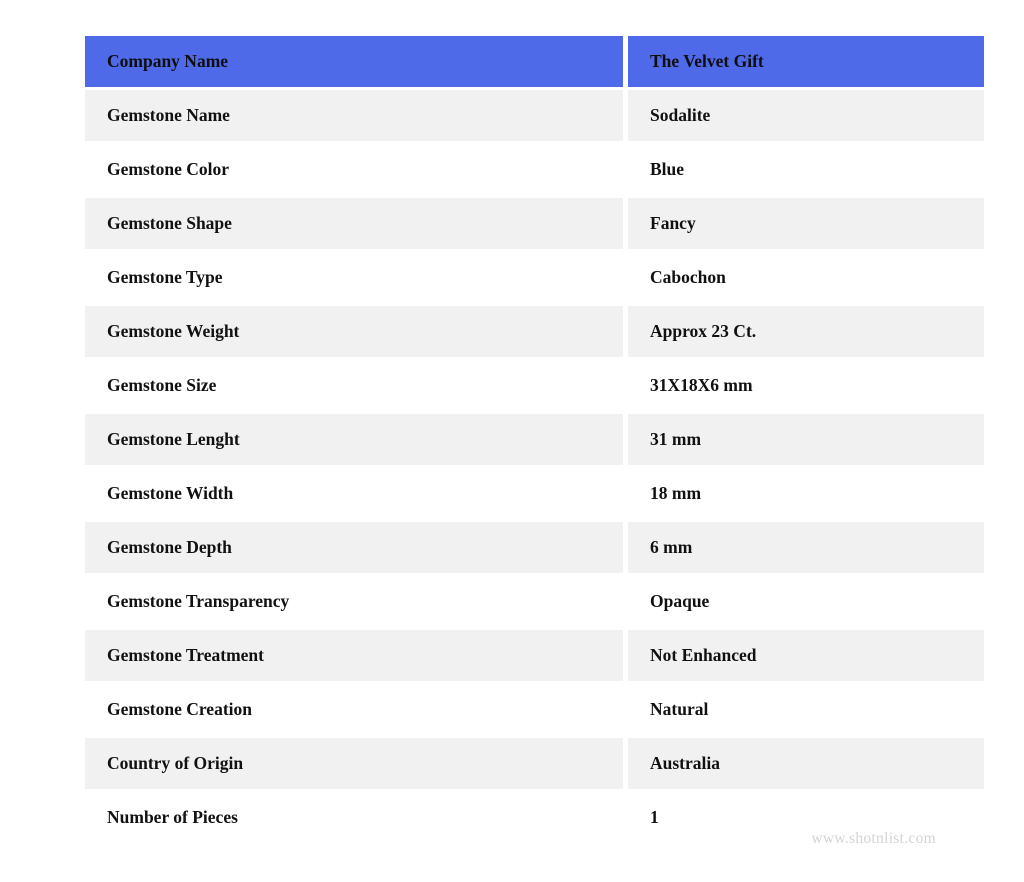 This screenshot has height=882, width=1024. Describe the element at coordinates (354, 547) in the screenshot. I see `spec-label-cell: Gemstone Depth` at that location.